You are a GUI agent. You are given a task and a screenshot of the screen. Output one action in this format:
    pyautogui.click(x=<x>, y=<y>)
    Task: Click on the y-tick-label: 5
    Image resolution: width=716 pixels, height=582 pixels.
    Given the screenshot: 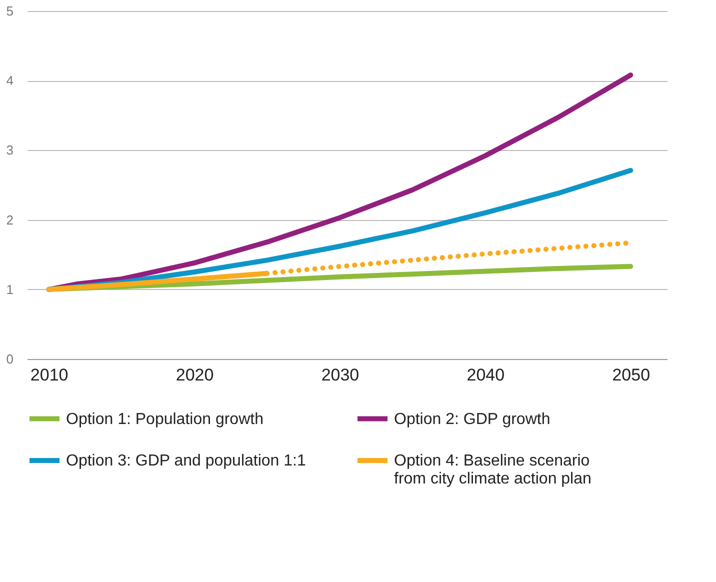 What is the action you would take?
    pyautogui.click(x=10, y=11)
    